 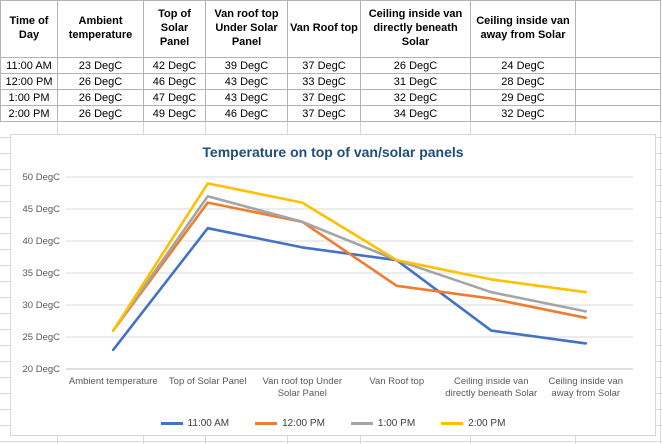 I want to click on y-tick-label: 40 DegC, so click(x=42, y=241).